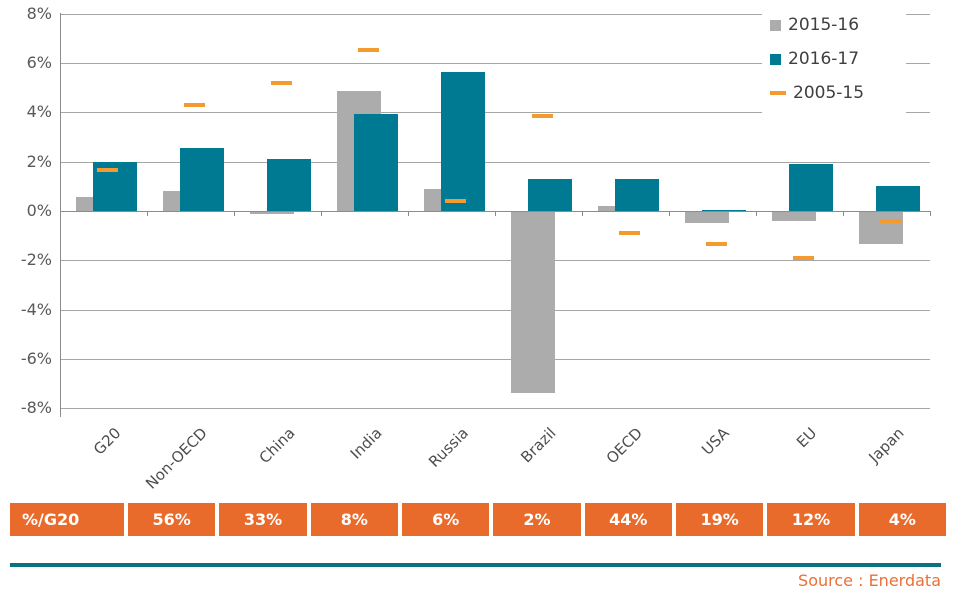 The height and width of the screenshot is (594, 956). What do you see at coordinates (628, 519) in the screenshot?
I see `share-table-cell: 44%` at bounding box center [628, 519].